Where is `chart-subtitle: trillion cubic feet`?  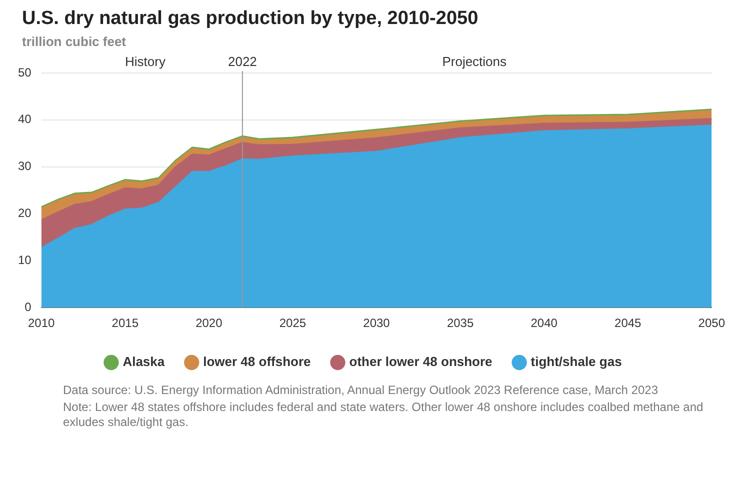 chart-subtitle: trillion cubic feet is located at coordinates (75, 41).